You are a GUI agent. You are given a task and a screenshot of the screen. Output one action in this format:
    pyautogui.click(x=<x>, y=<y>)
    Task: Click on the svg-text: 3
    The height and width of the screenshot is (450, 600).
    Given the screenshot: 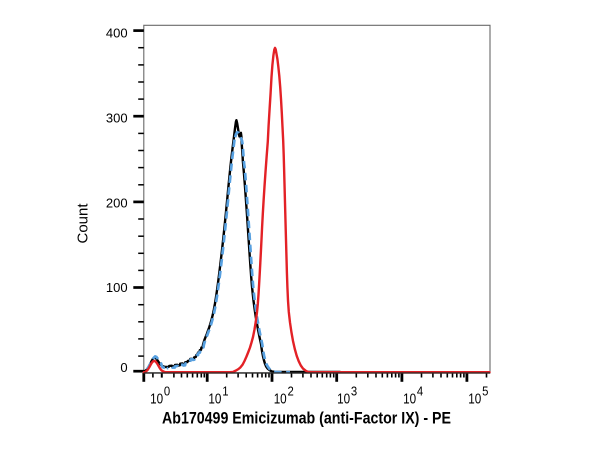 What is the action you would take?
    pyautogui.click(x=354, y=391)
    